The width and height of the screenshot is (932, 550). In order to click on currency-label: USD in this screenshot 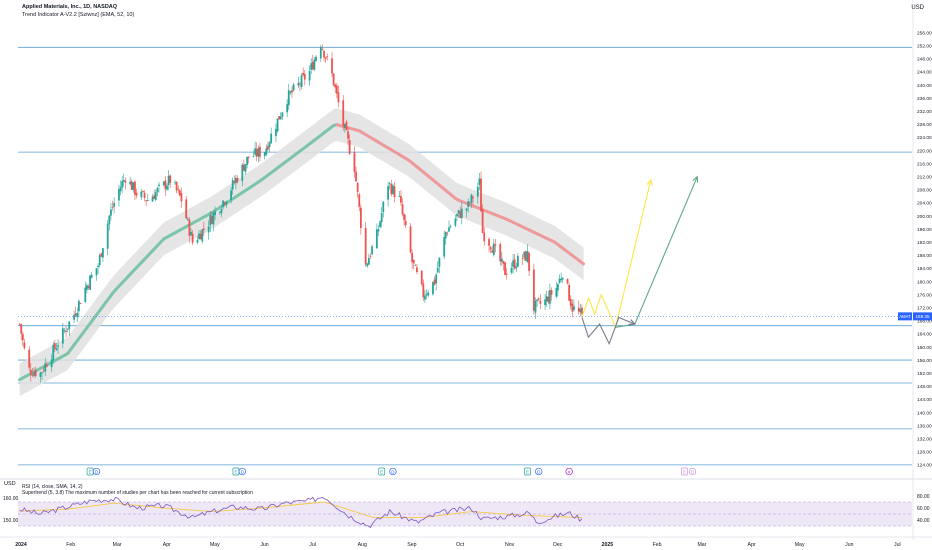, I will do `click(917, 8)`.